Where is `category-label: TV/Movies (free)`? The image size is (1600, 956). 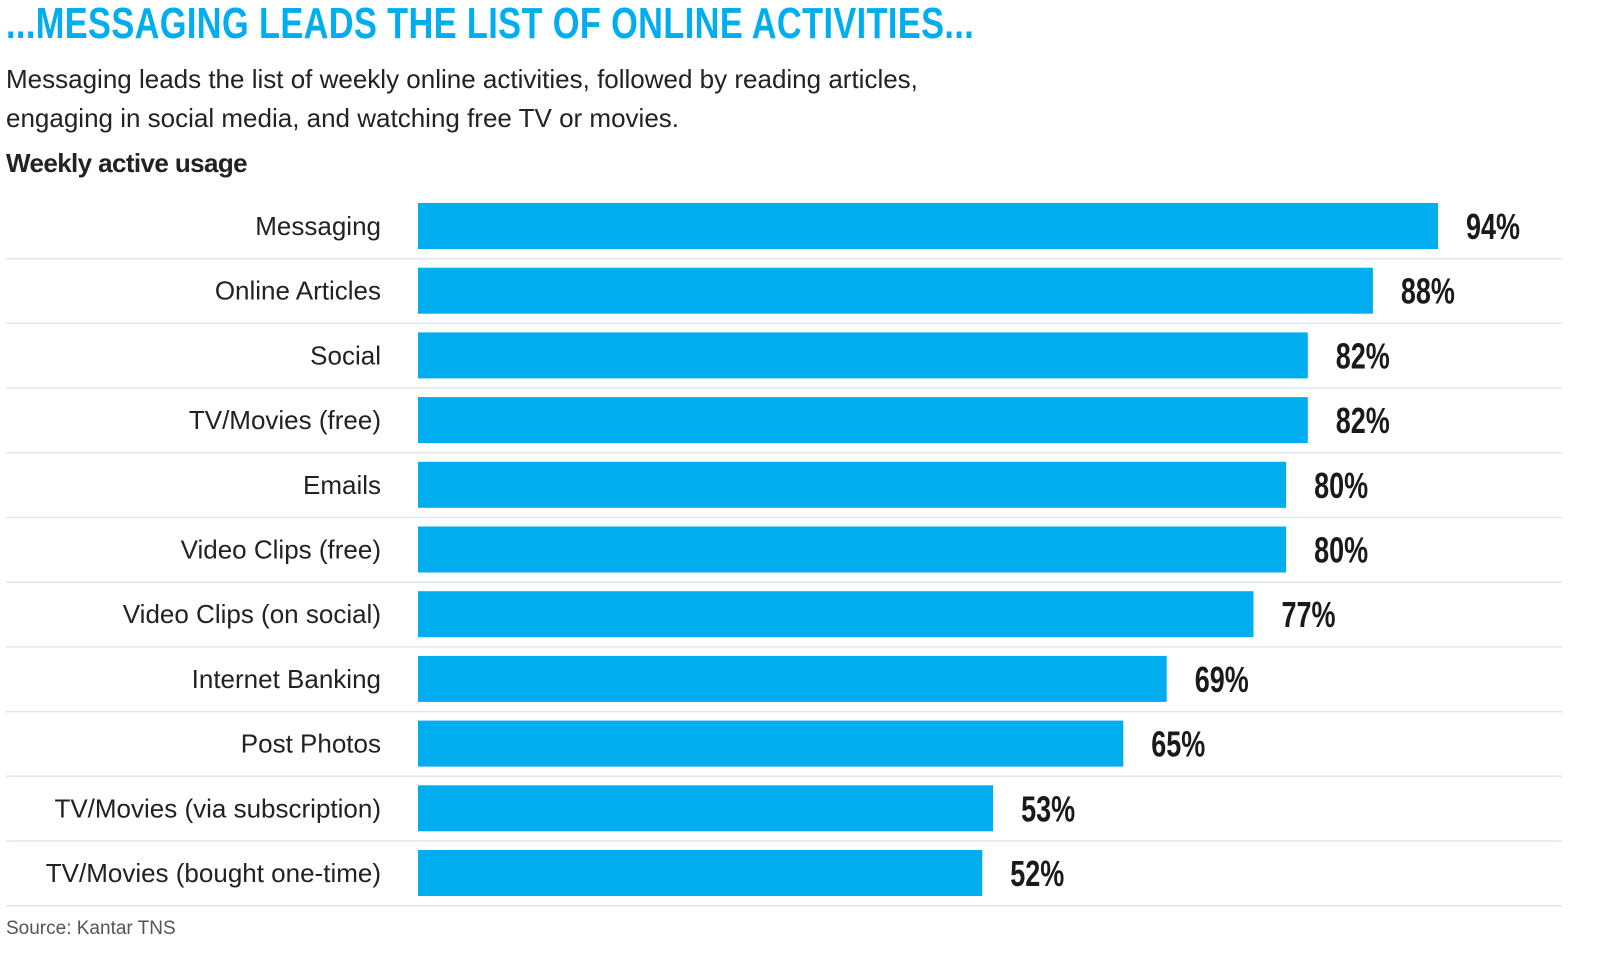
category-label: TV/Movies (free) is located at coordinates (285, 420).